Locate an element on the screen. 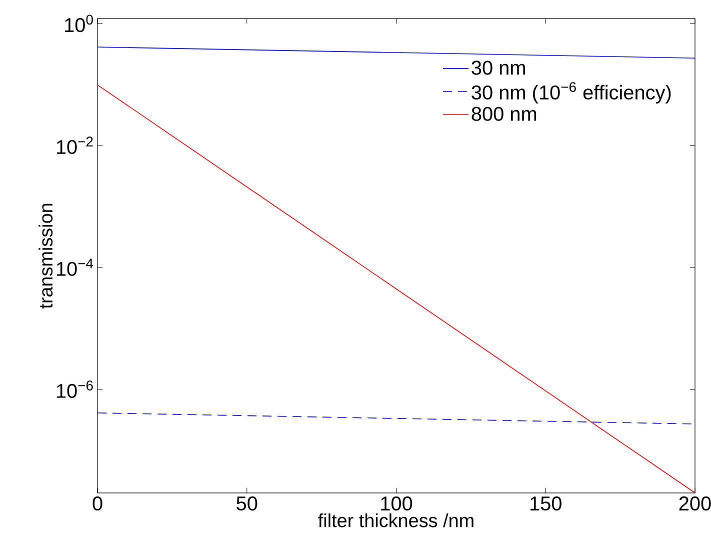  y-tick-label: 10$^{−4}$ is located at coordinates (75, 267).